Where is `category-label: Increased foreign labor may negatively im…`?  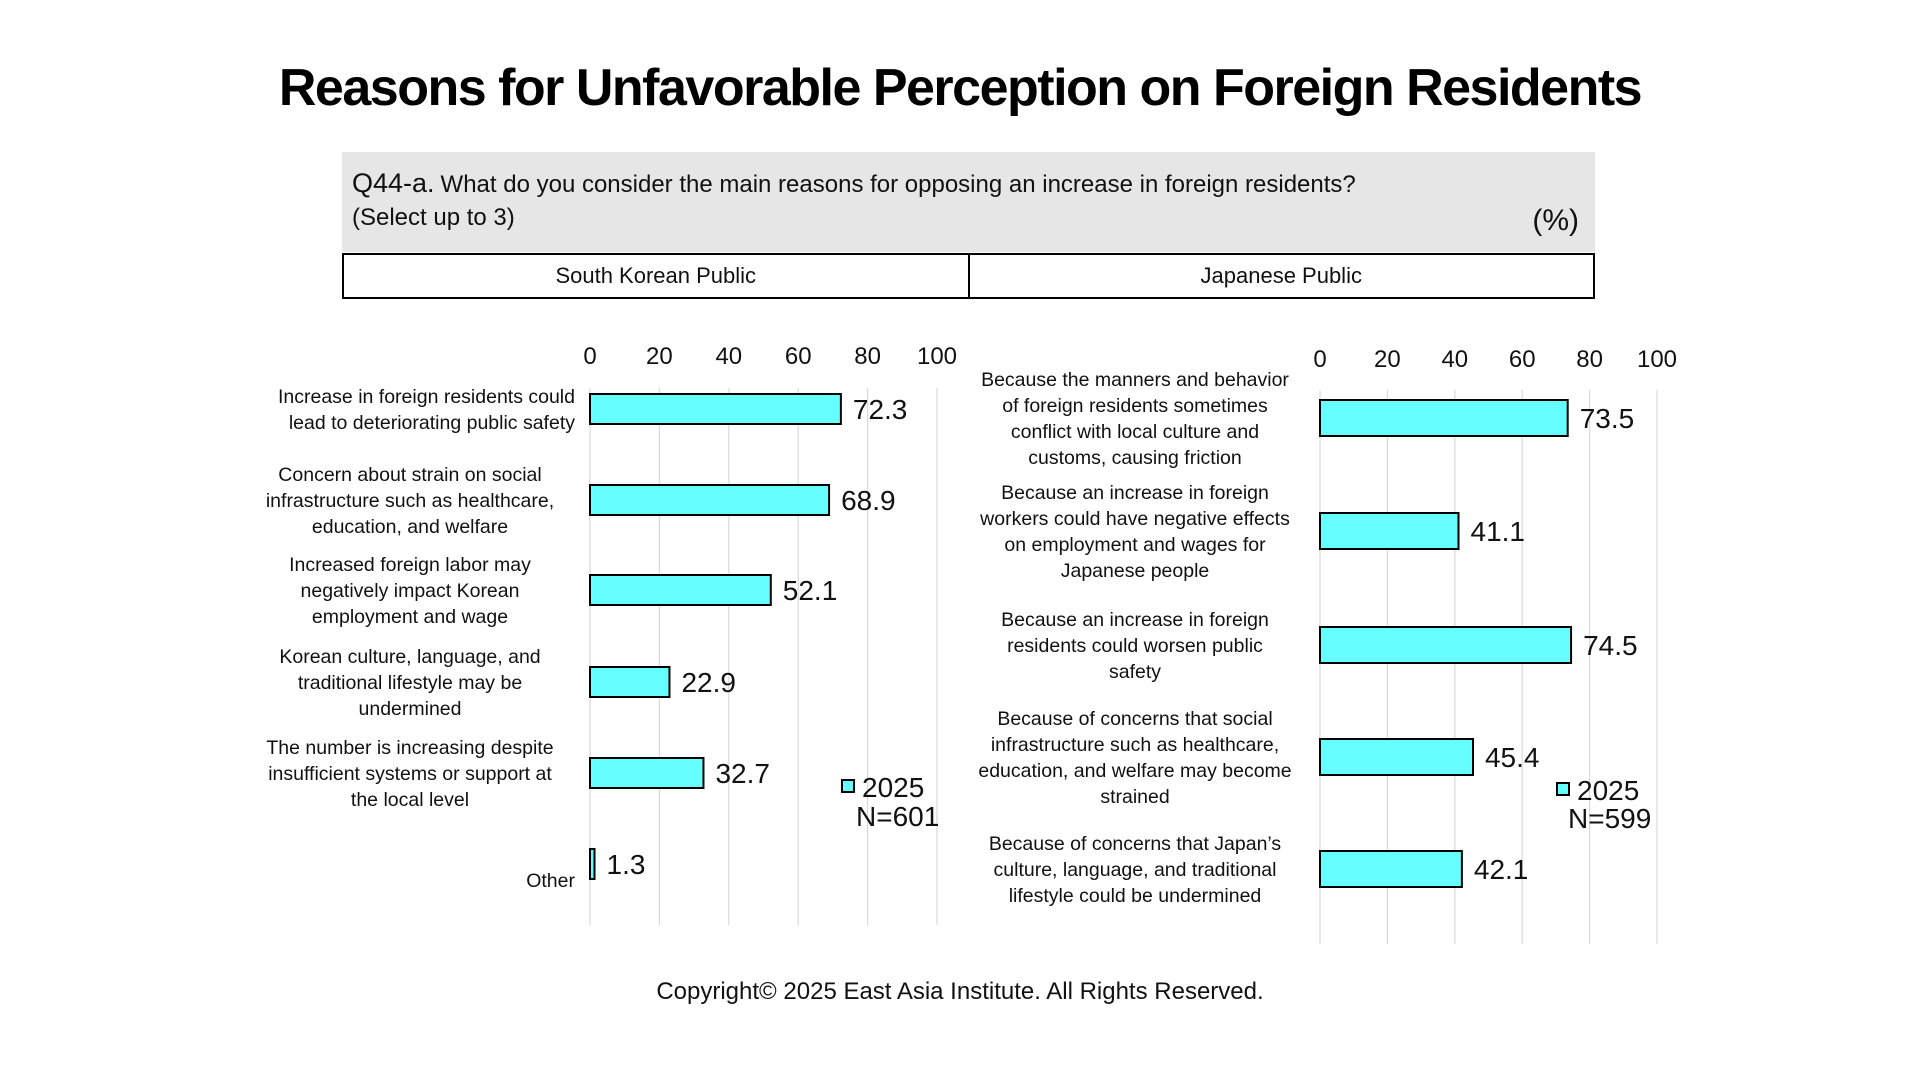
category-label: Increased foreign labor may negatively im… is located at coordinates (410, 591).